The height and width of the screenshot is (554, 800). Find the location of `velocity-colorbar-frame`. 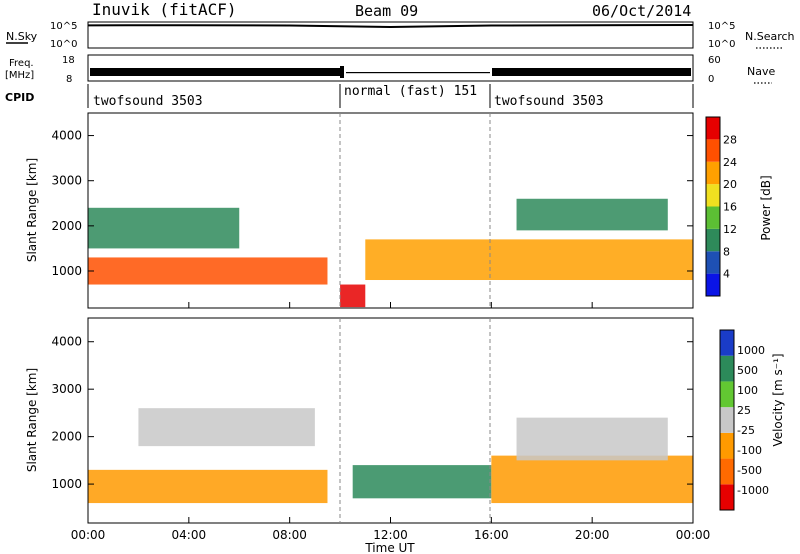

velocity-colorbar-frame is located at coordinates (727, 420).